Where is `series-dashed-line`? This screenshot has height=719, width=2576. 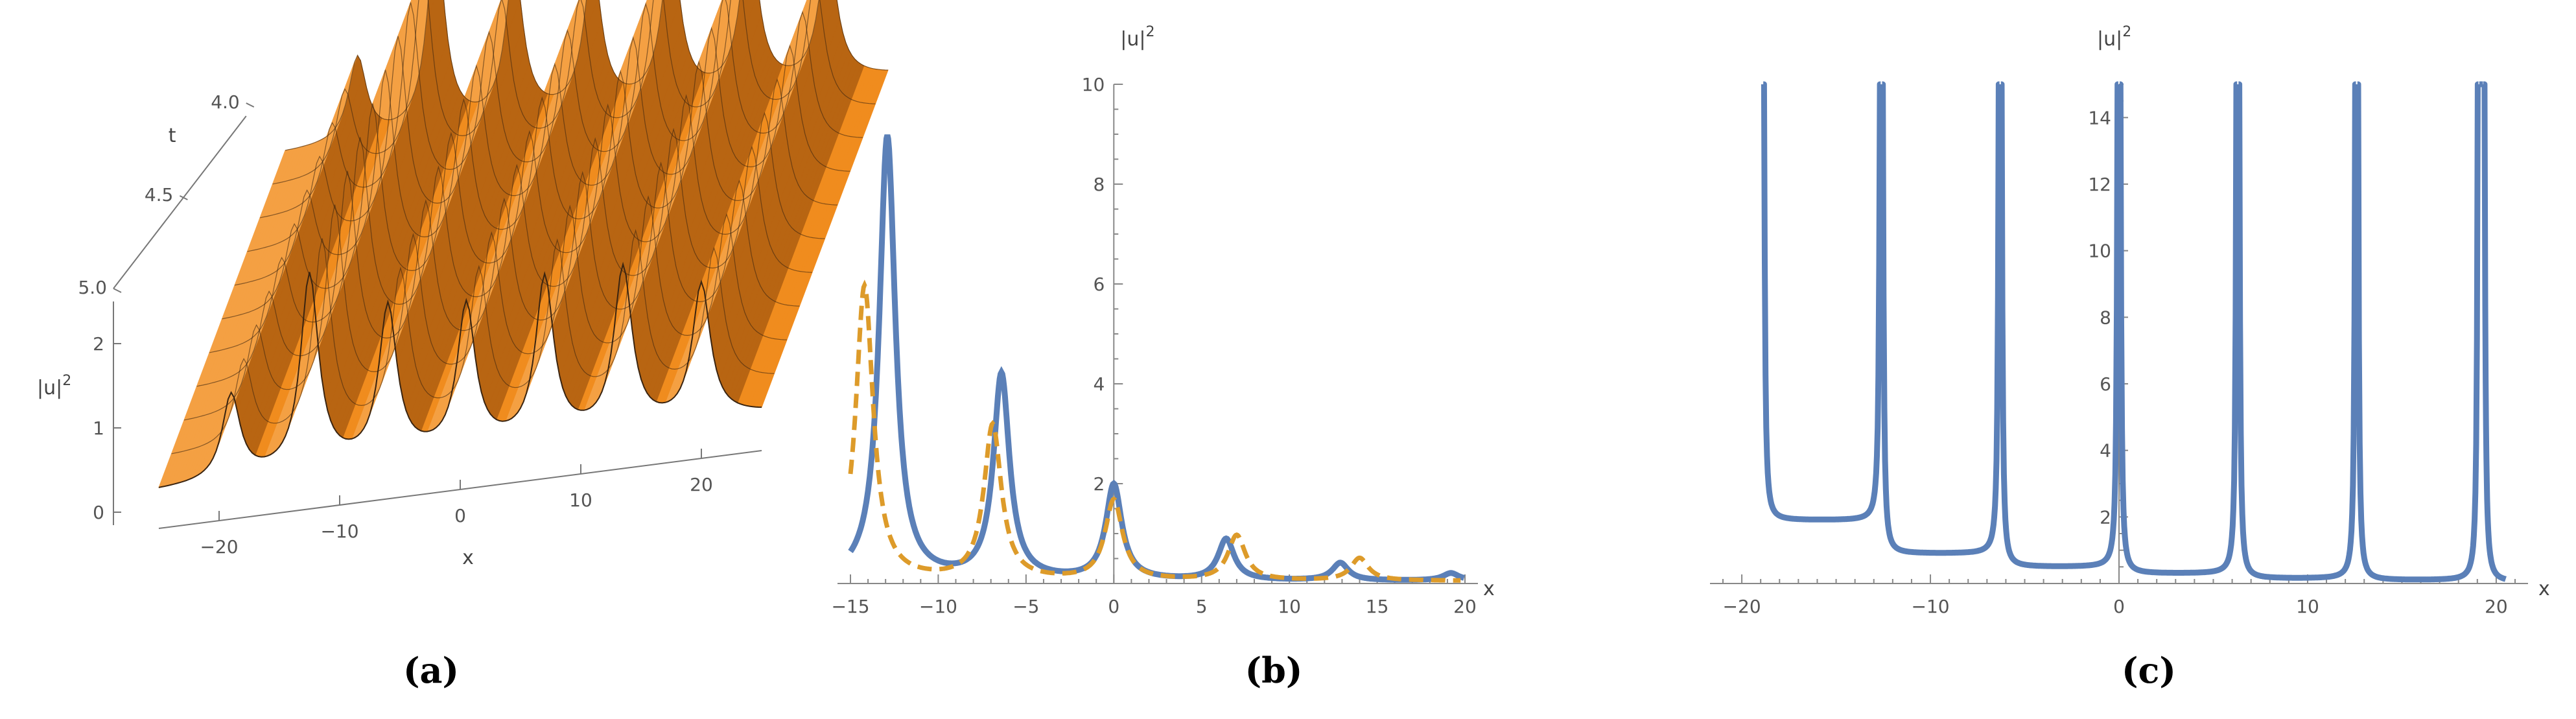
series-dashed-line is located at coordinates (1154, 431).